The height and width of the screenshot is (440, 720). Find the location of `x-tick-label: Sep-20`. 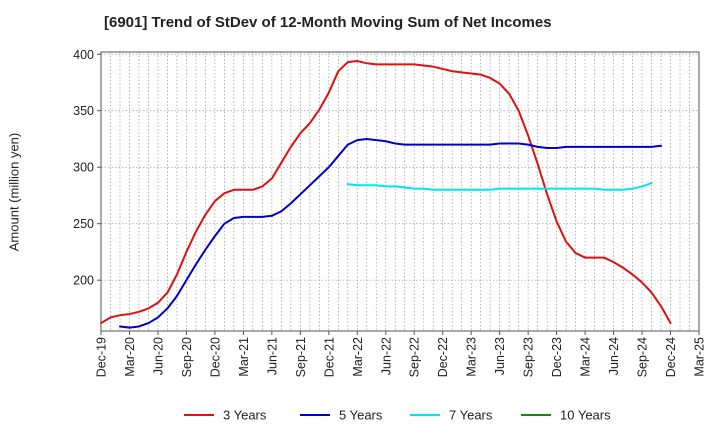

x-tick-label: Sep-20 is located at coordinates (187, 357).